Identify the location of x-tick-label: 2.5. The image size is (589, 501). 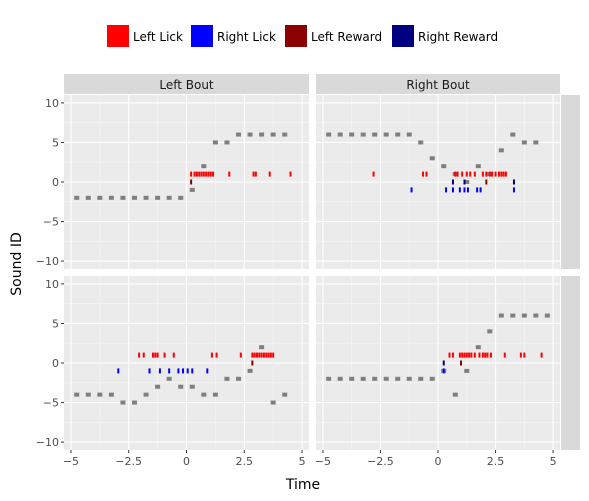
(496, 461).